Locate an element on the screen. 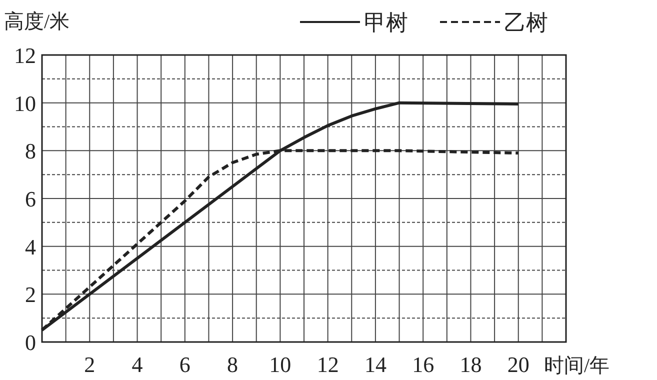 The height and width of the screenshot is (380, 657). y-tick-label: 4 is located at coordinates (30, 247).